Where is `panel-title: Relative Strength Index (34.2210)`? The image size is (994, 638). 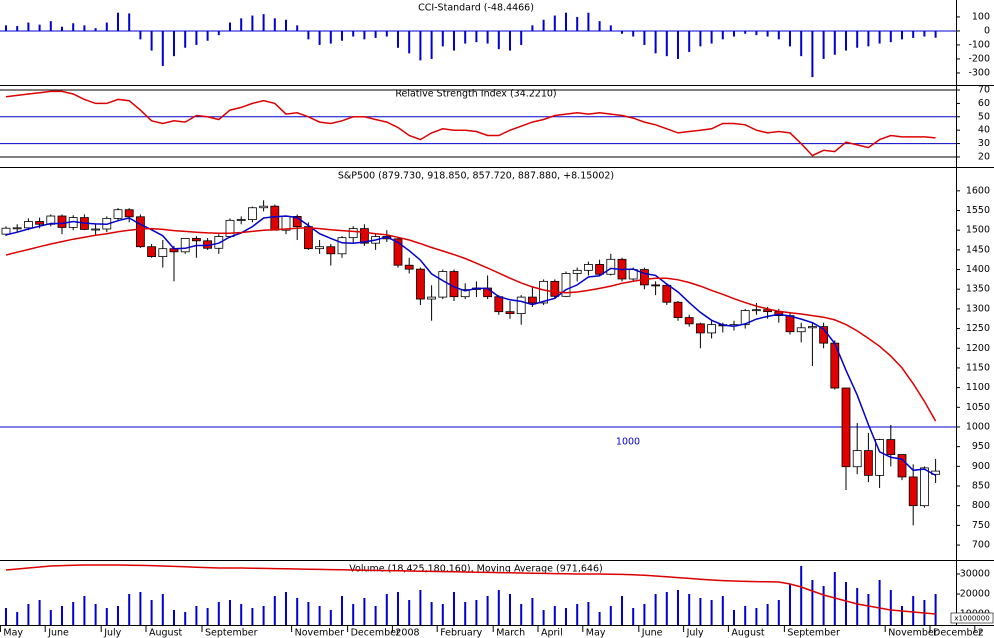
panel-title: Relative Strength Index (34.2210) is located at coordinates (475, 94).